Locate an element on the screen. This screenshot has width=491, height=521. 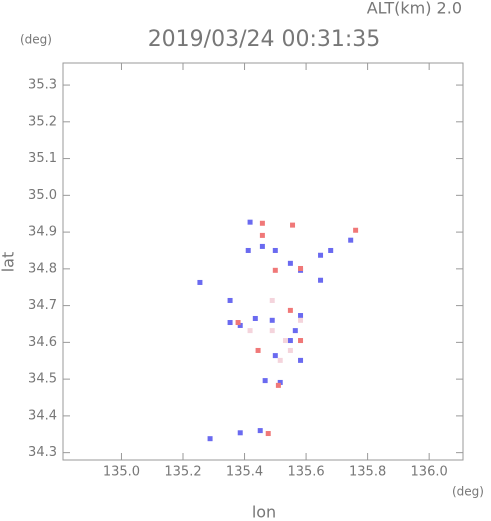
y-tick-label: 35.0 is located at coordinates (42, 195).